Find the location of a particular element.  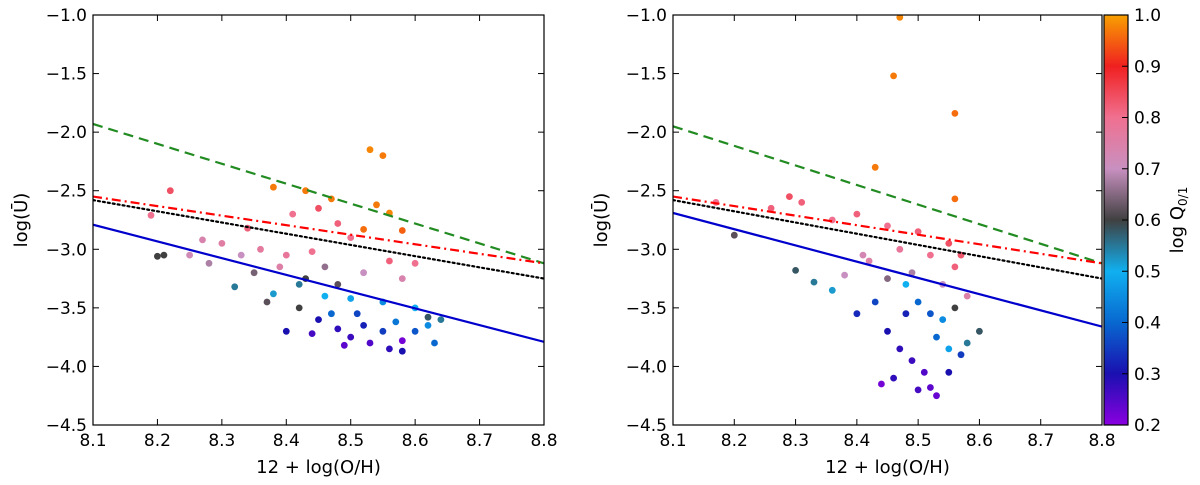

x-tick-label: 8.4 is located at coordinates (856, 441).